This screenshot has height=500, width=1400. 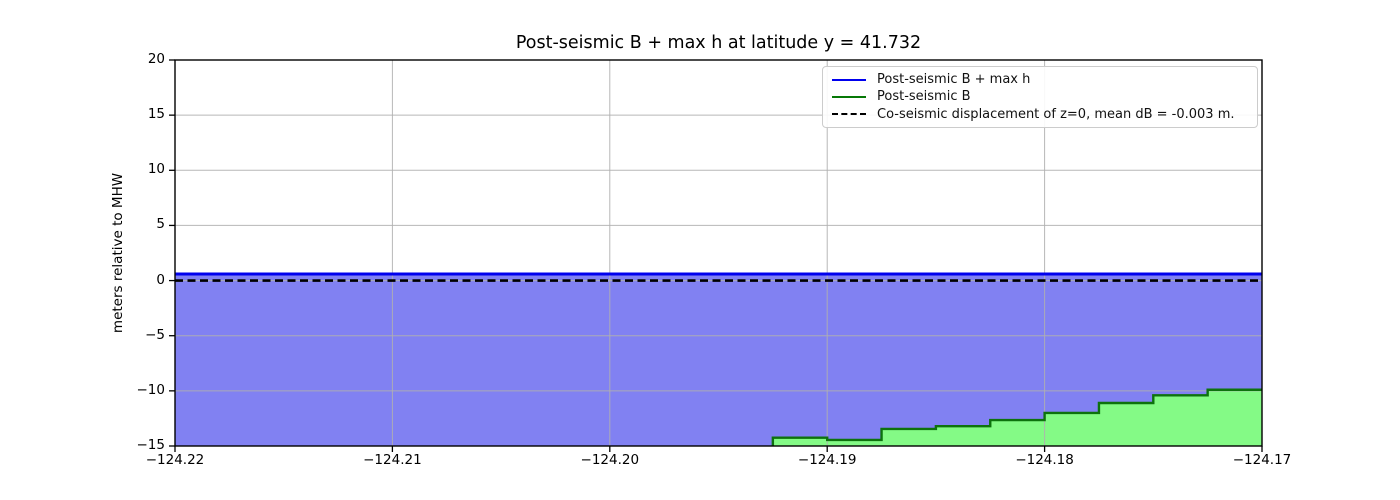 I want to click on x-tick-label: −124.21, so click(x=392, y=460).